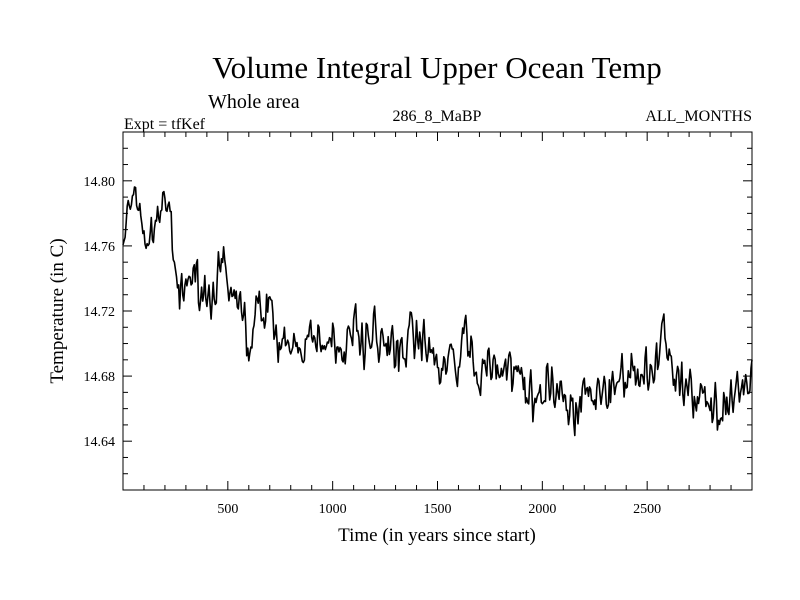 The image size is (800, 600). Describe the element at coordinates (227, 509) in the screenshot. I see `x-tick-label: 500` at that location.